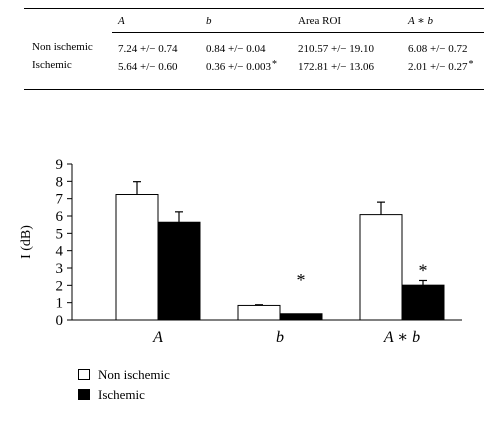 This screenshot has width=500, height=423. Describe the element at coordinates (62, 47) in the screenshot. I see `table-row-label: Non ischemic` at that location.